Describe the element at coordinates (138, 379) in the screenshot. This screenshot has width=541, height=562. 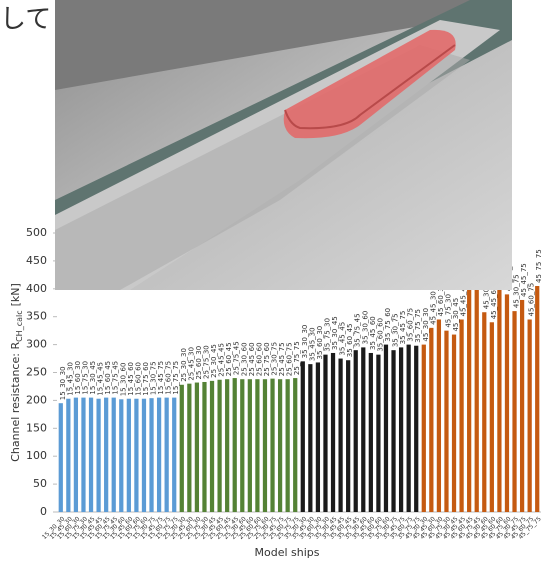
I see `data-label: 15_60_60` at that location.